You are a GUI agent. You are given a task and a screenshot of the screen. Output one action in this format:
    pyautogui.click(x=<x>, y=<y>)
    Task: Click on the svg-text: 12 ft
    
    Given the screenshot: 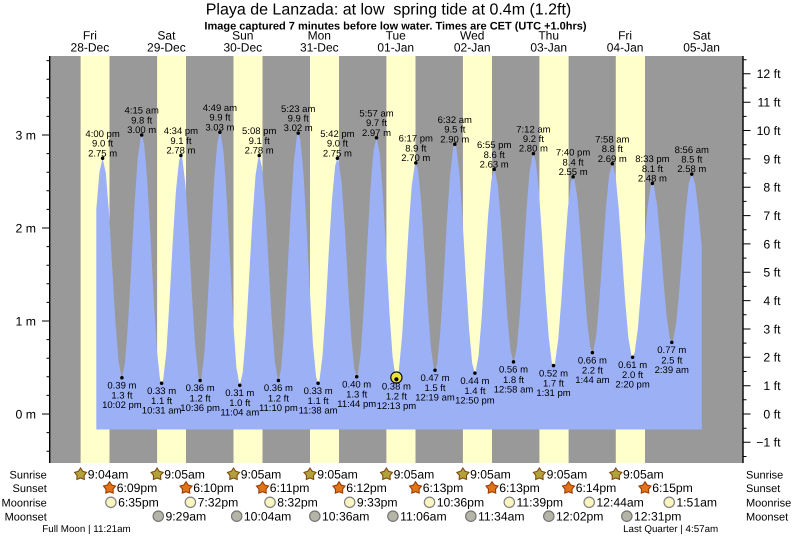 What is the action you would take?
    pyautogui.click(x=769, y=74)
    